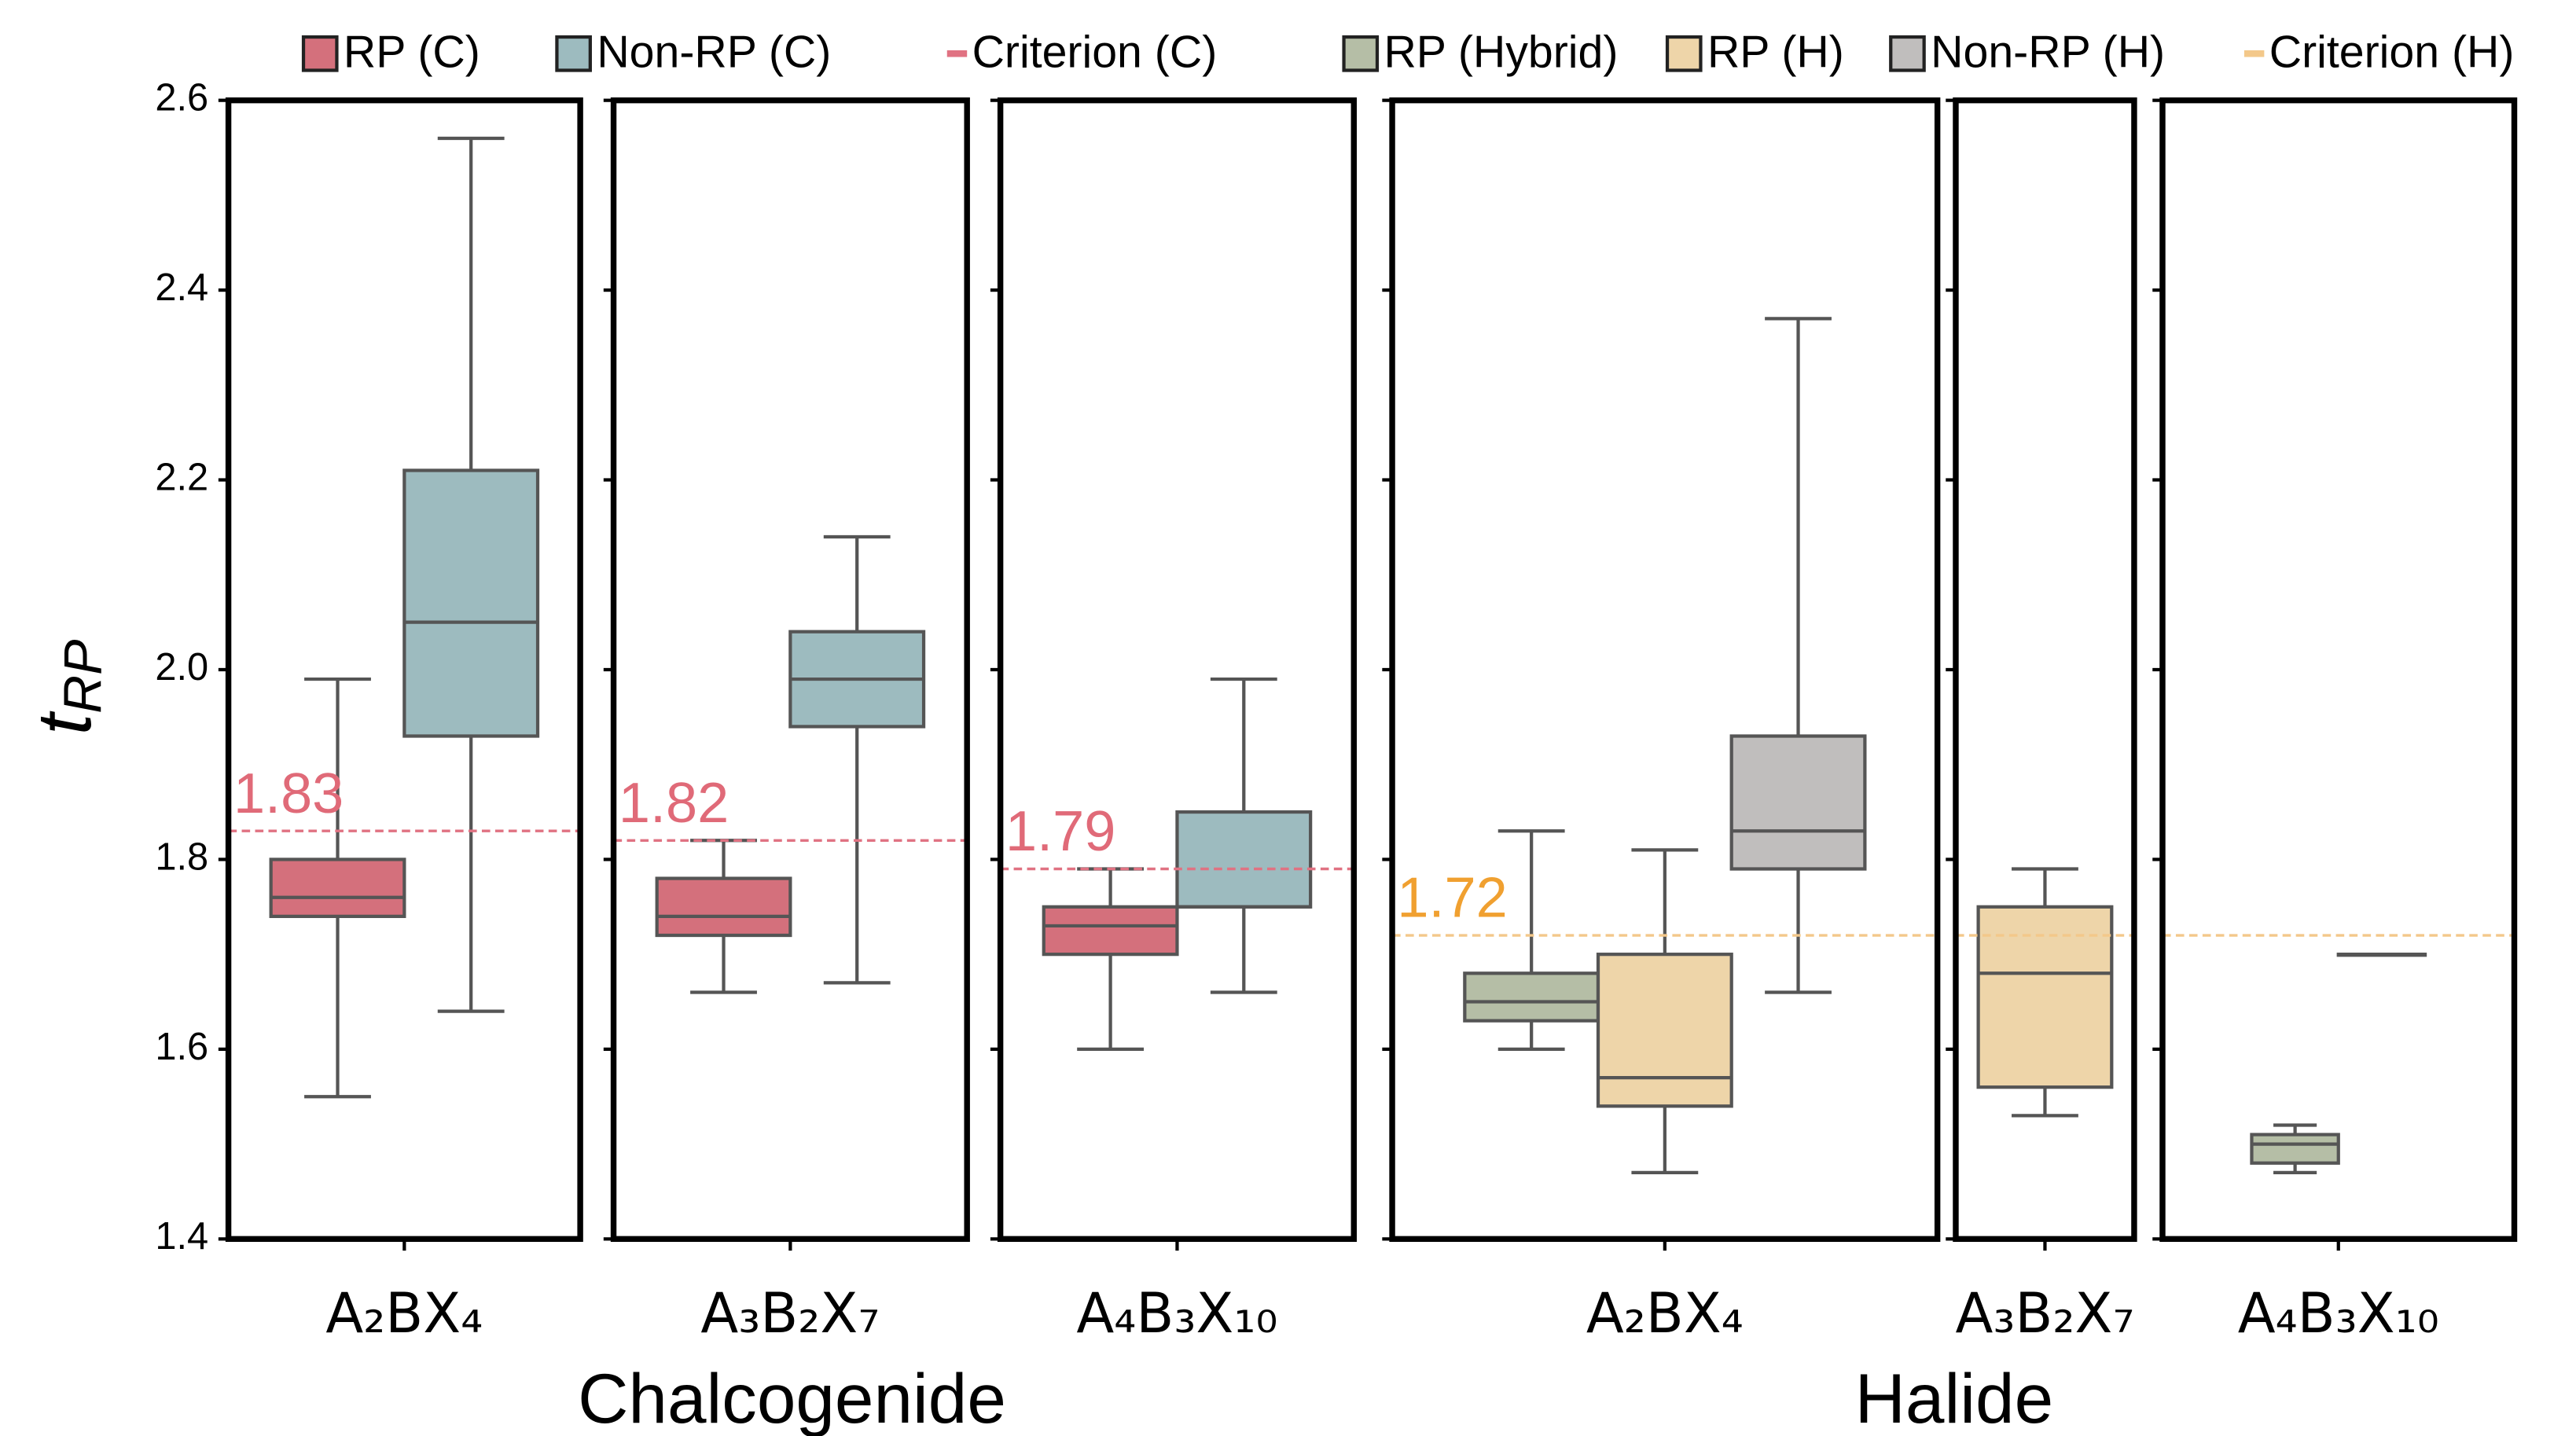 The image size is (2576, 1436). What do you see at coordinates (1501, 53) in the screenshot?
I see `legend-label: RP (Hybrid)` at bounding box center [1501, 53].